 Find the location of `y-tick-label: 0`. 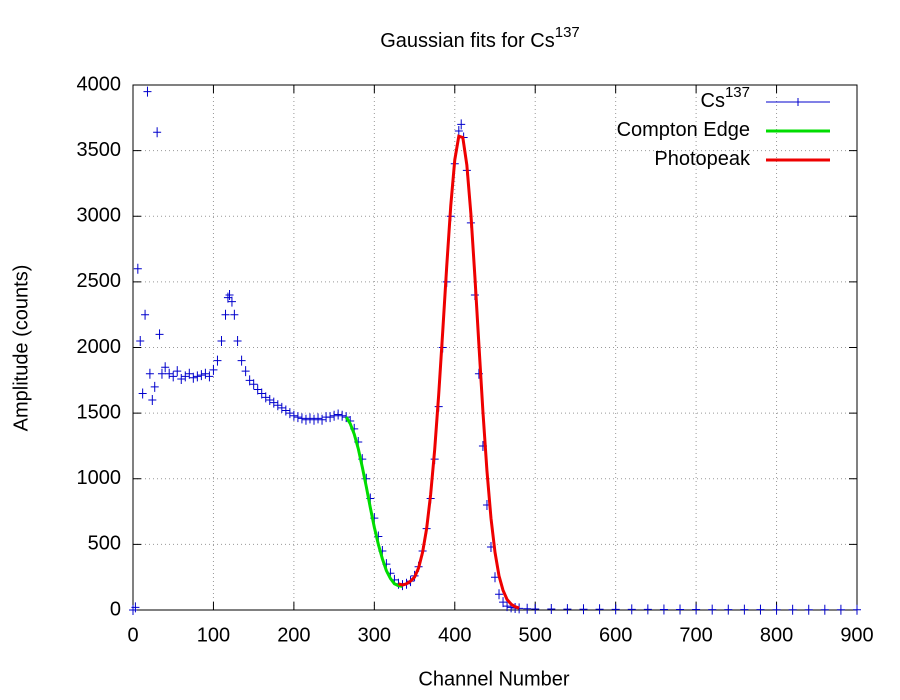

y-tick-label: 0 is located at coordinates (115, 609).